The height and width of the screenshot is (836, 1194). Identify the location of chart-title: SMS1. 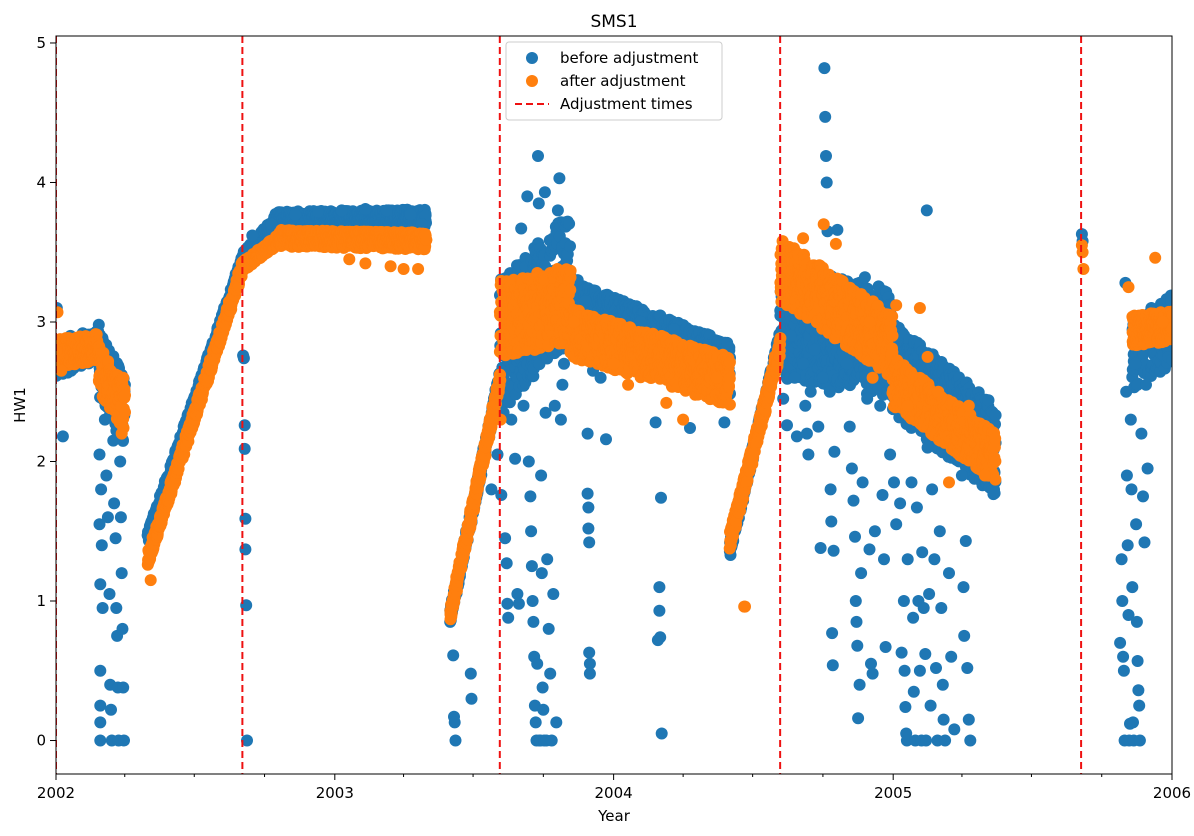
(613, 22).